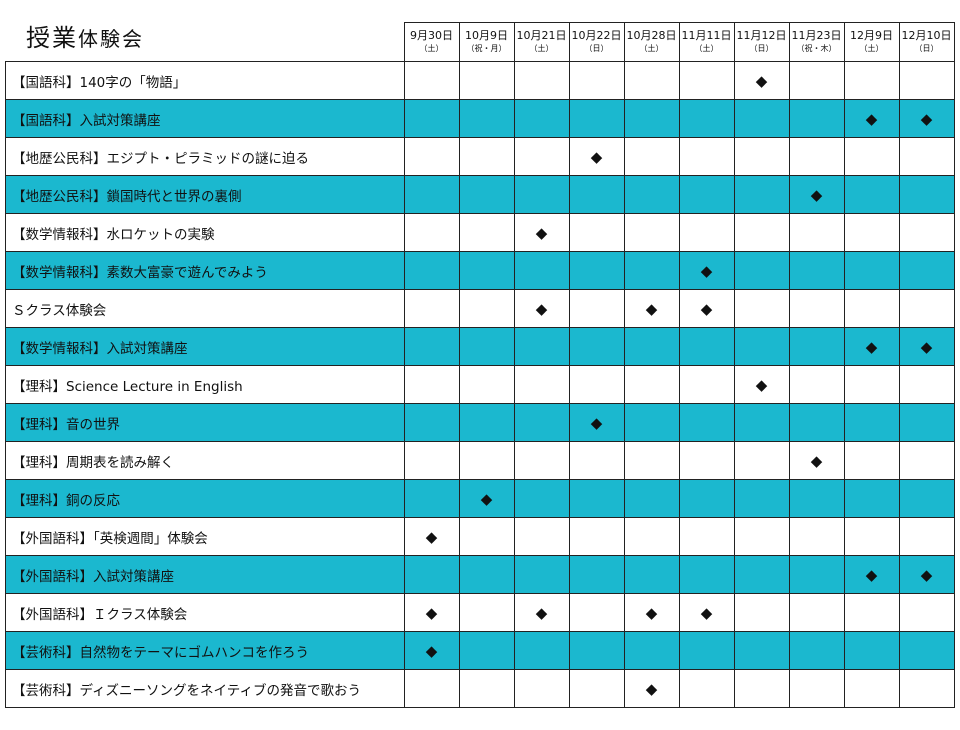 The image size is (960, 730). Describe the element at coordinates (480, 422) in the screenshot. I see `table-row: 【理科】音の世界 ◆` at that location.